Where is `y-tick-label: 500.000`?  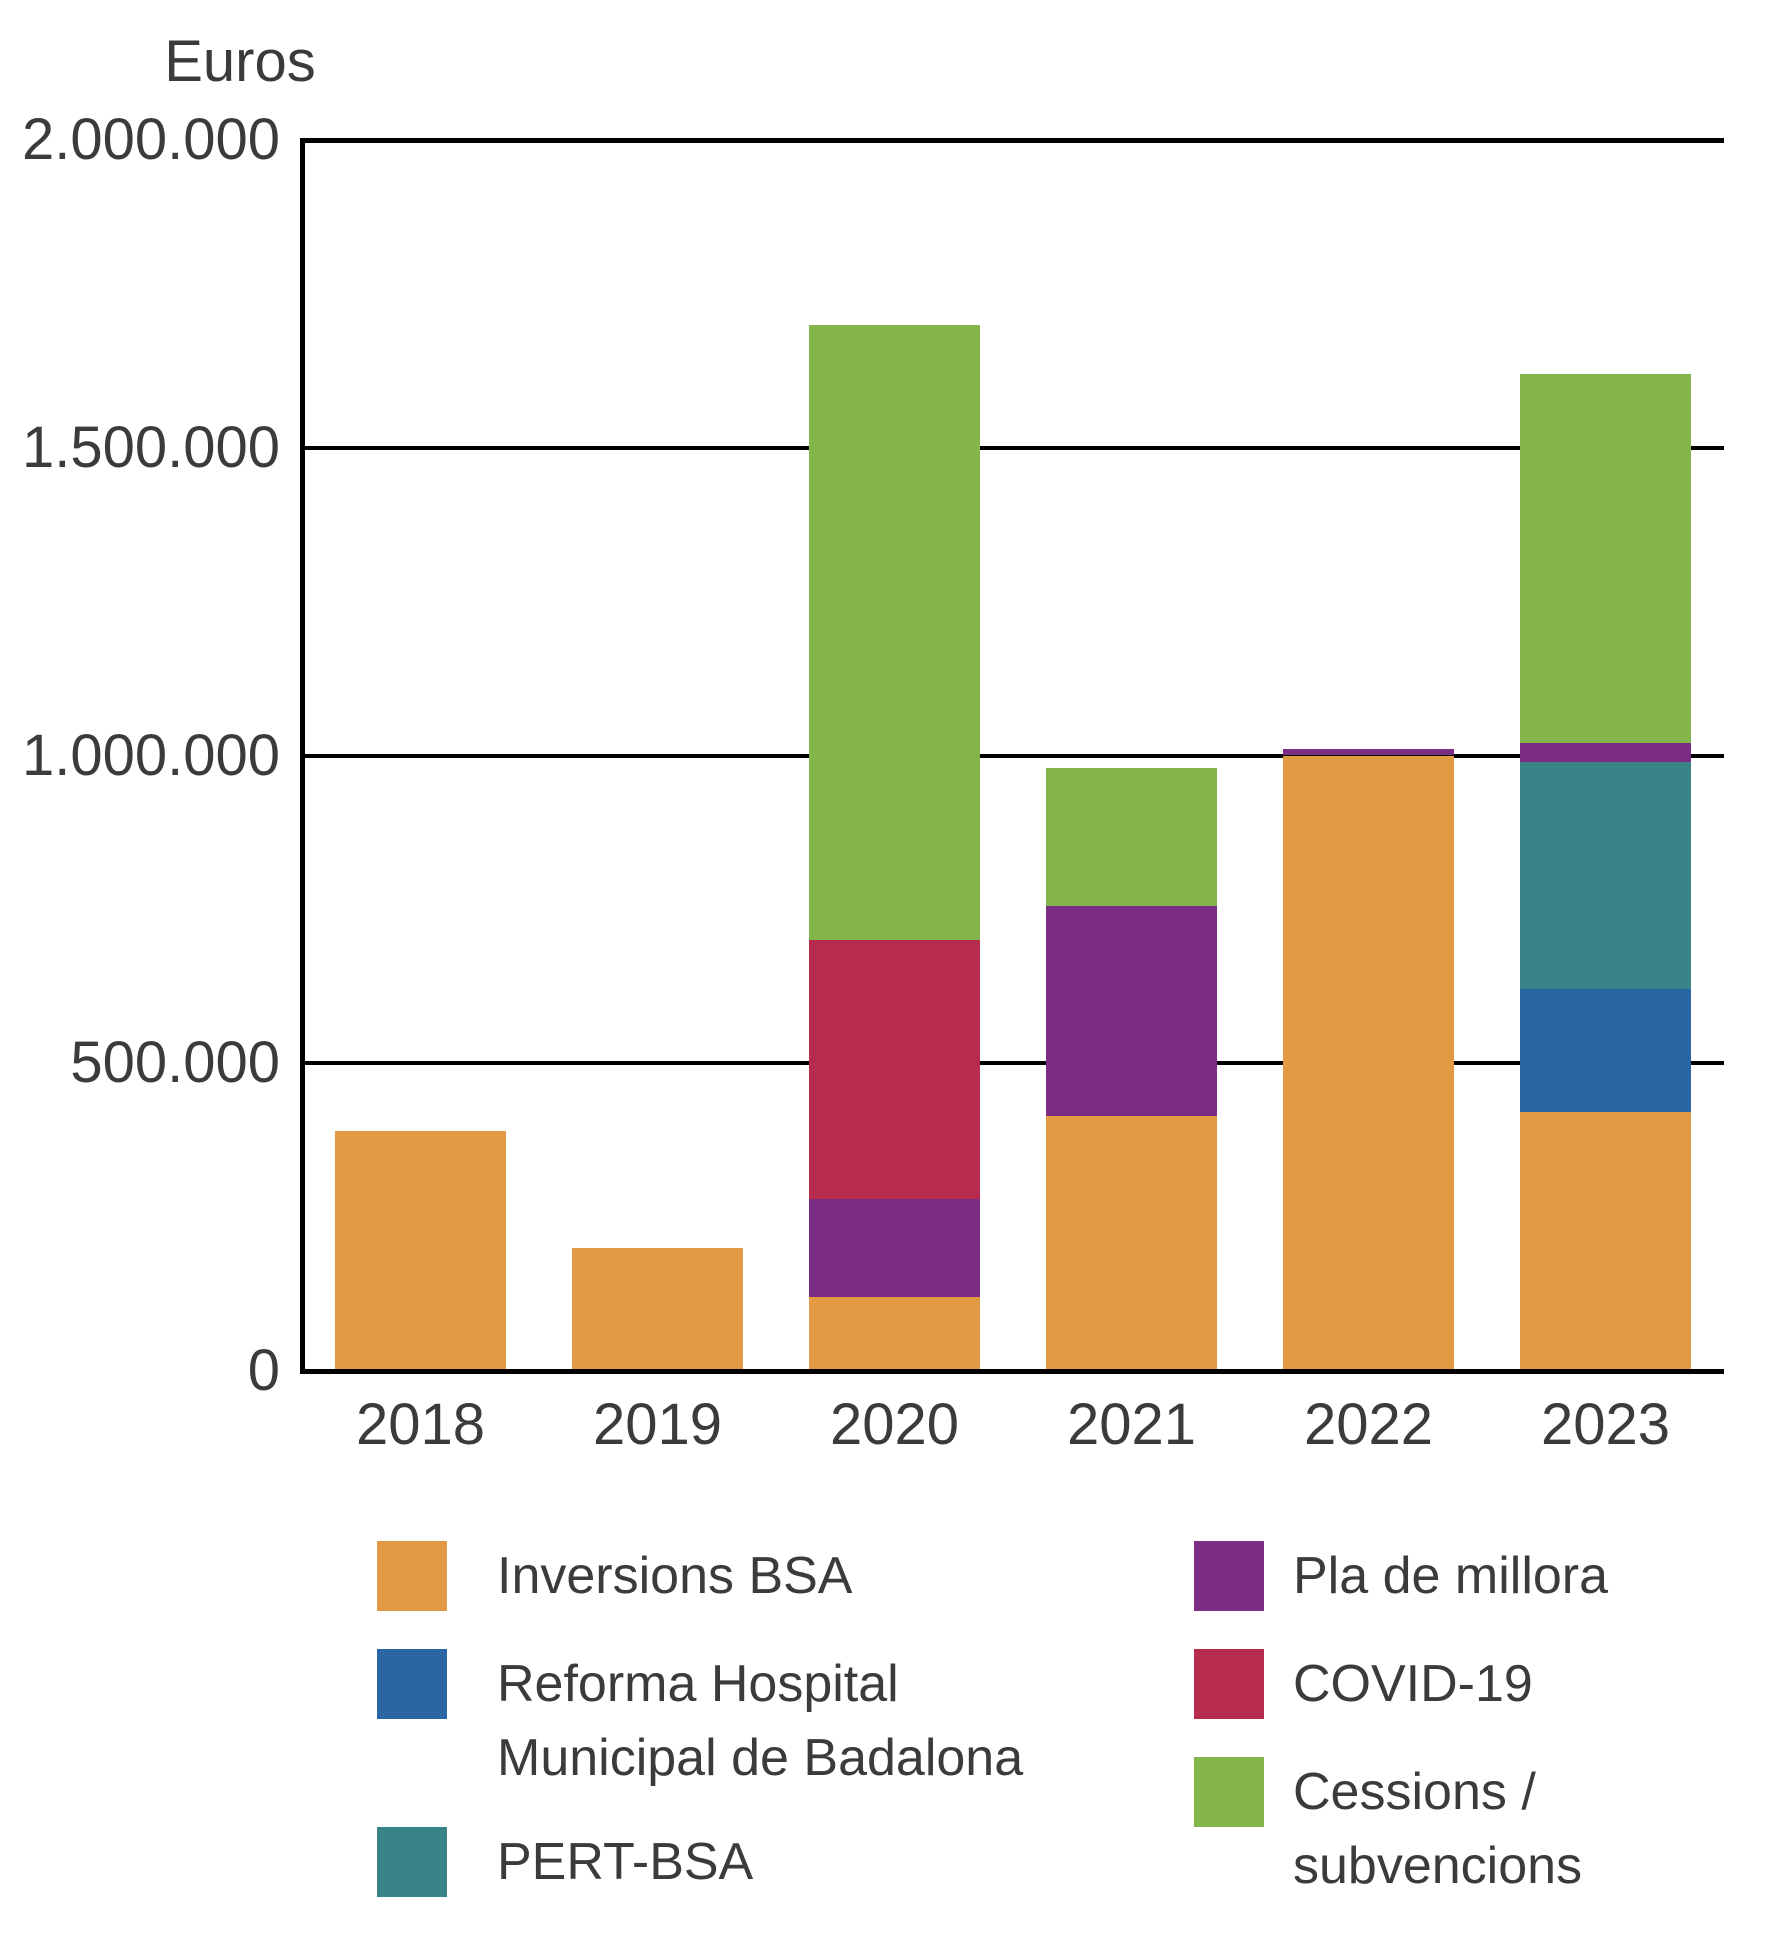
y-tick-label: 500.000 is located at coordinates (175, 1063).